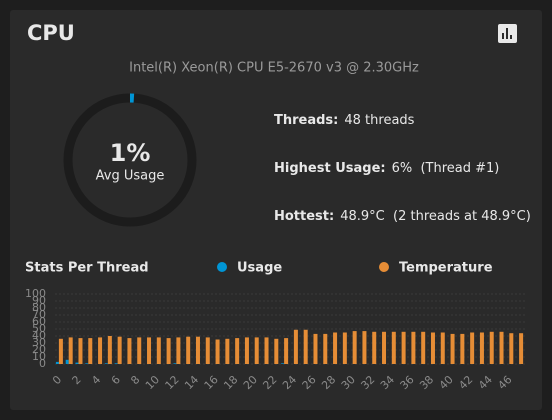 The width and height of the screenshot is (552, 420). I want to click on stat-value: 6% (Thread #1), so click(446, 168).